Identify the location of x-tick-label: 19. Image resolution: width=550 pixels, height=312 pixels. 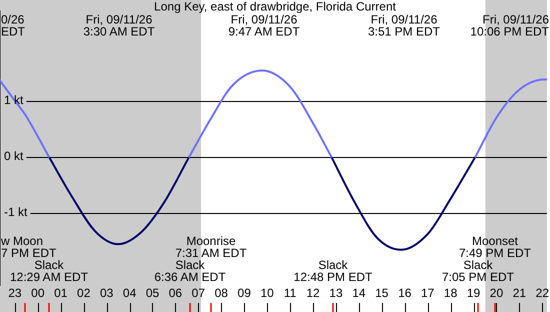
(473, 293).